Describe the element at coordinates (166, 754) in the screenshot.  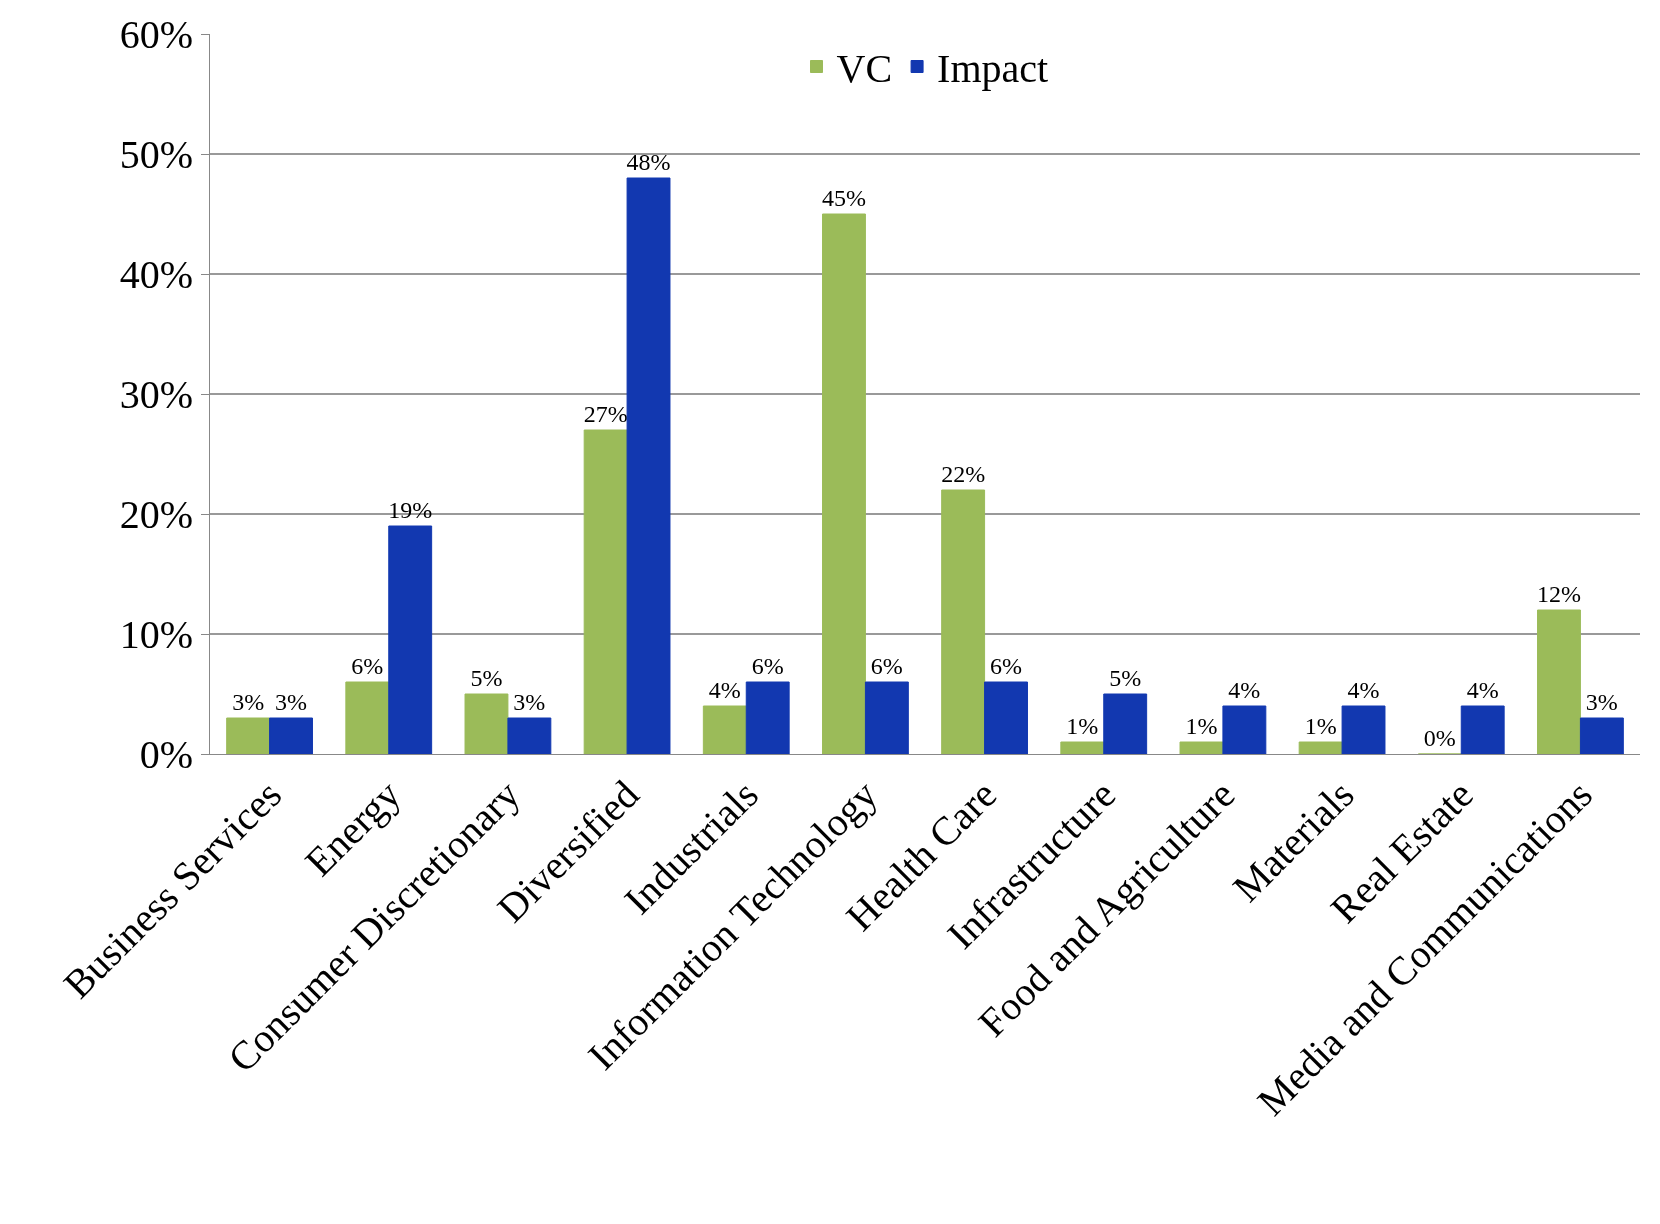
I see `y-tick-label: 0%` at that location.